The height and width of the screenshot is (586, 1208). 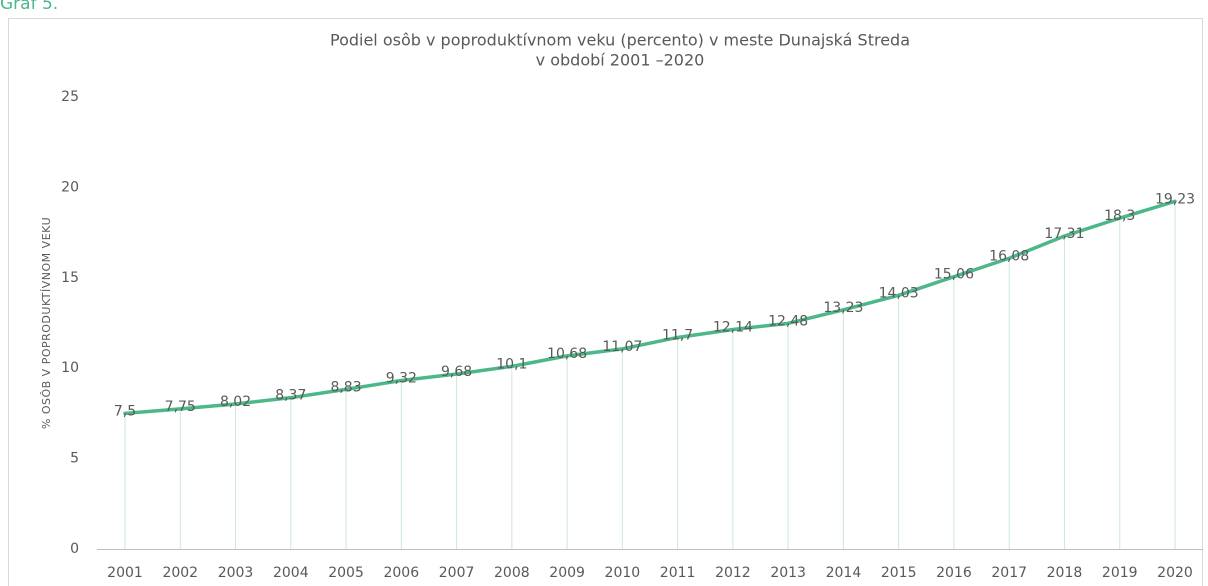 I want to click on y-axis-title: % OSÔB V POPRODUKTÍVNOM VEKU, so click(x=46, y=323).